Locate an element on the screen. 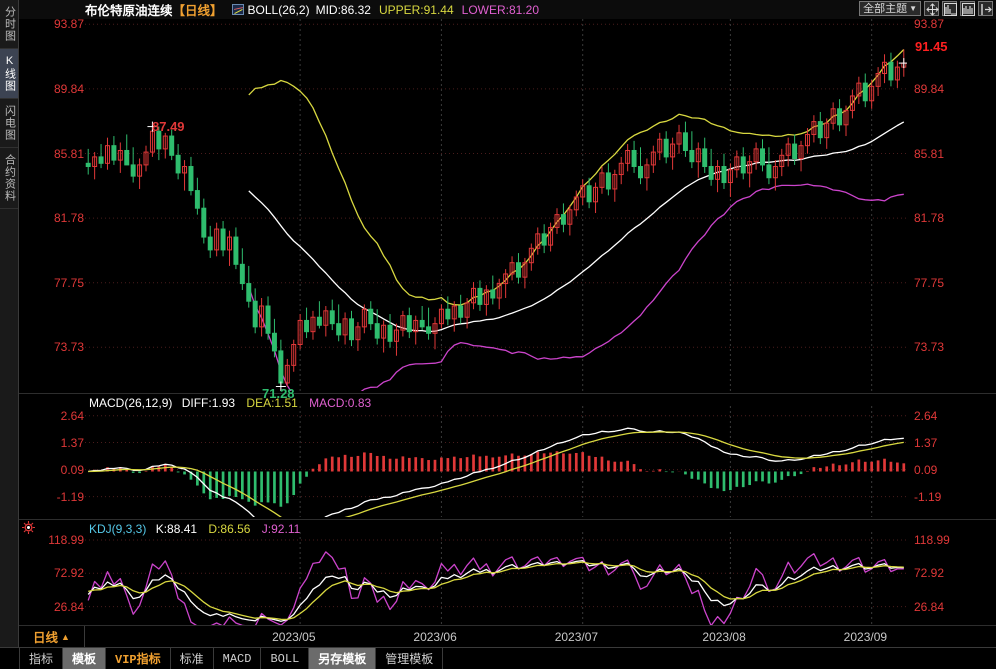 This screenshot has width=996, height=669. left-sidebar: 分时图 K线图 闪电图 合约资料 is located at coordinates (9, 323).